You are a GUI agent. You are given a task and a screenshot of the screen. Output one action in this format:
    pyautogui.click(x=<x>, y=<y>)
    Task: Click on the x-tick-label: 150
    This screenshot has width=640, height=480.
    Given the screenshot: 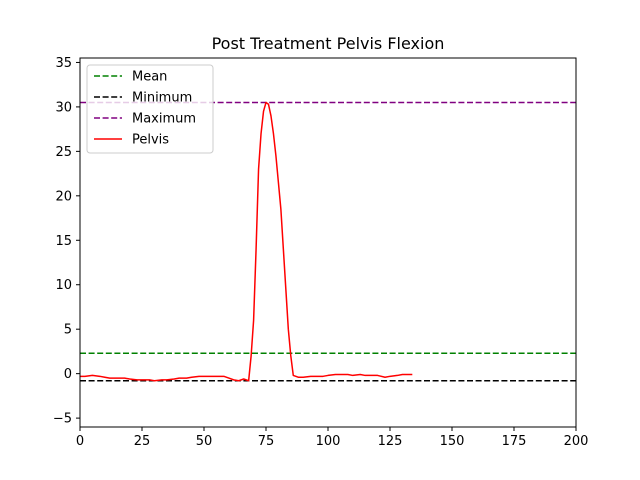 What is the action you would take?
    pyautogui.click(x=452, y=441)
    